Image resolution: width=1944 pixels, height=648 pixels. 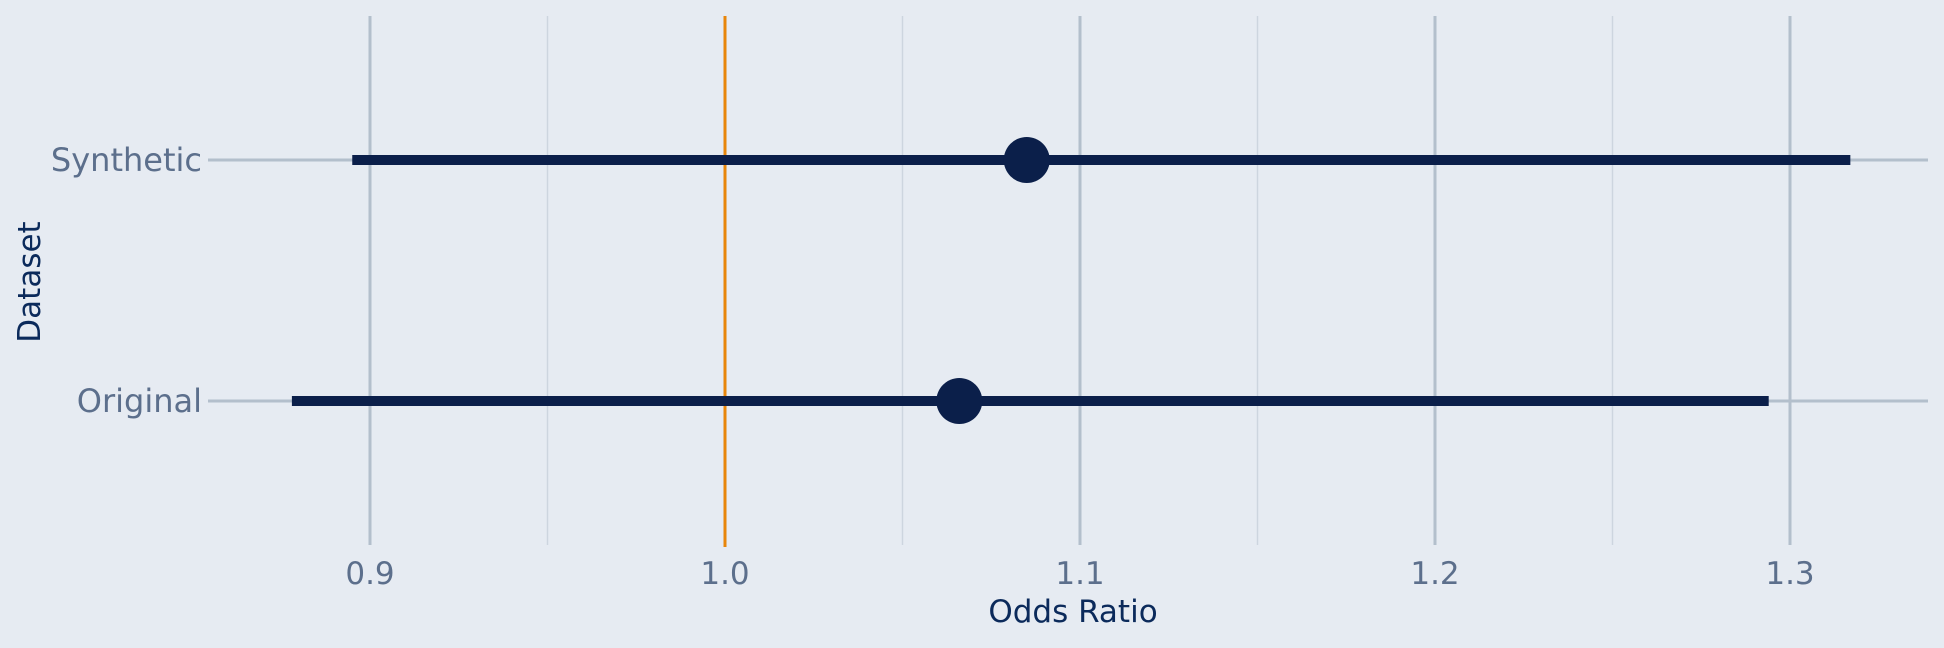 I want to click on x-tick-label: 1.1, so click(x=1079, y=574).